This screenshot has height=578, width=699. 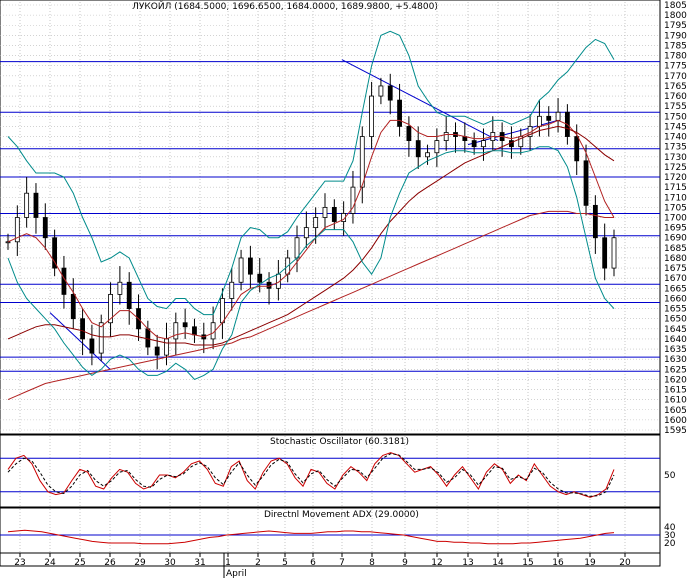 What do you see at coordinates (675, 360) in the screenshot?
I see `price-tick-1630: 1630` at bounding box center [675, 360].